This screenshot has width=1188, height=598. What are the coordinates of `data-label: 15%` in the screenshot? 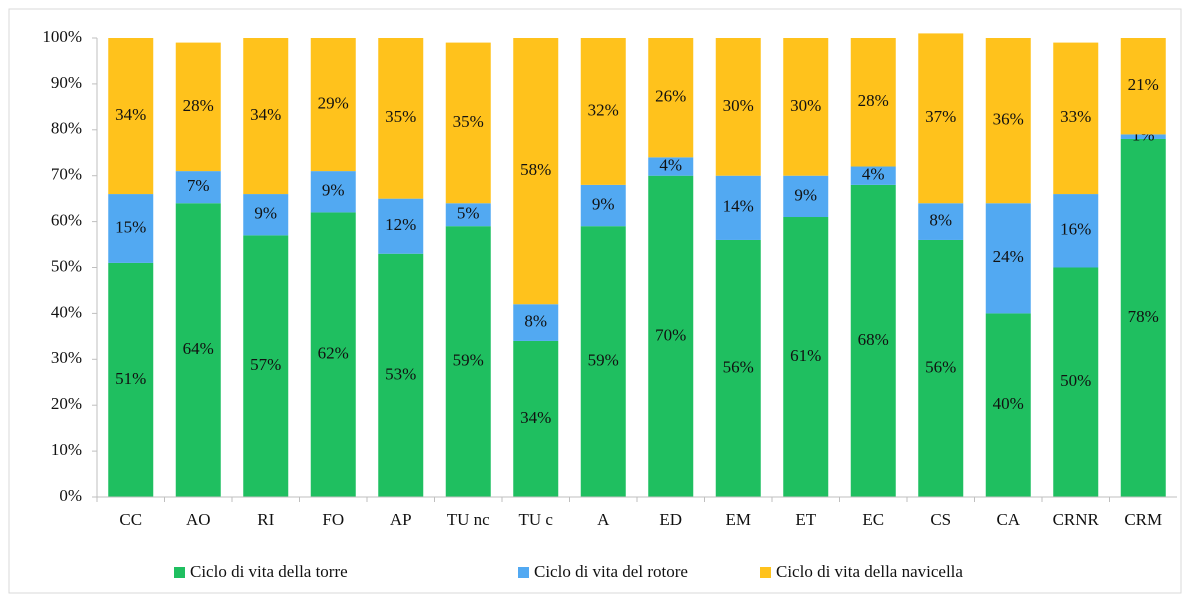 It's located at (130, 226).